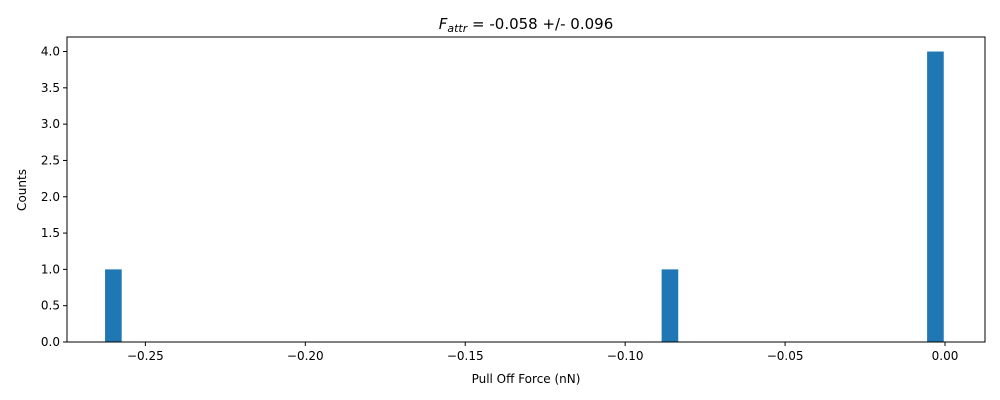 The image size is (1000, 400). Describe the element at coordinates (50, 342) in the screenshot. I see `y-tick-label-0: 0.0` at that location.